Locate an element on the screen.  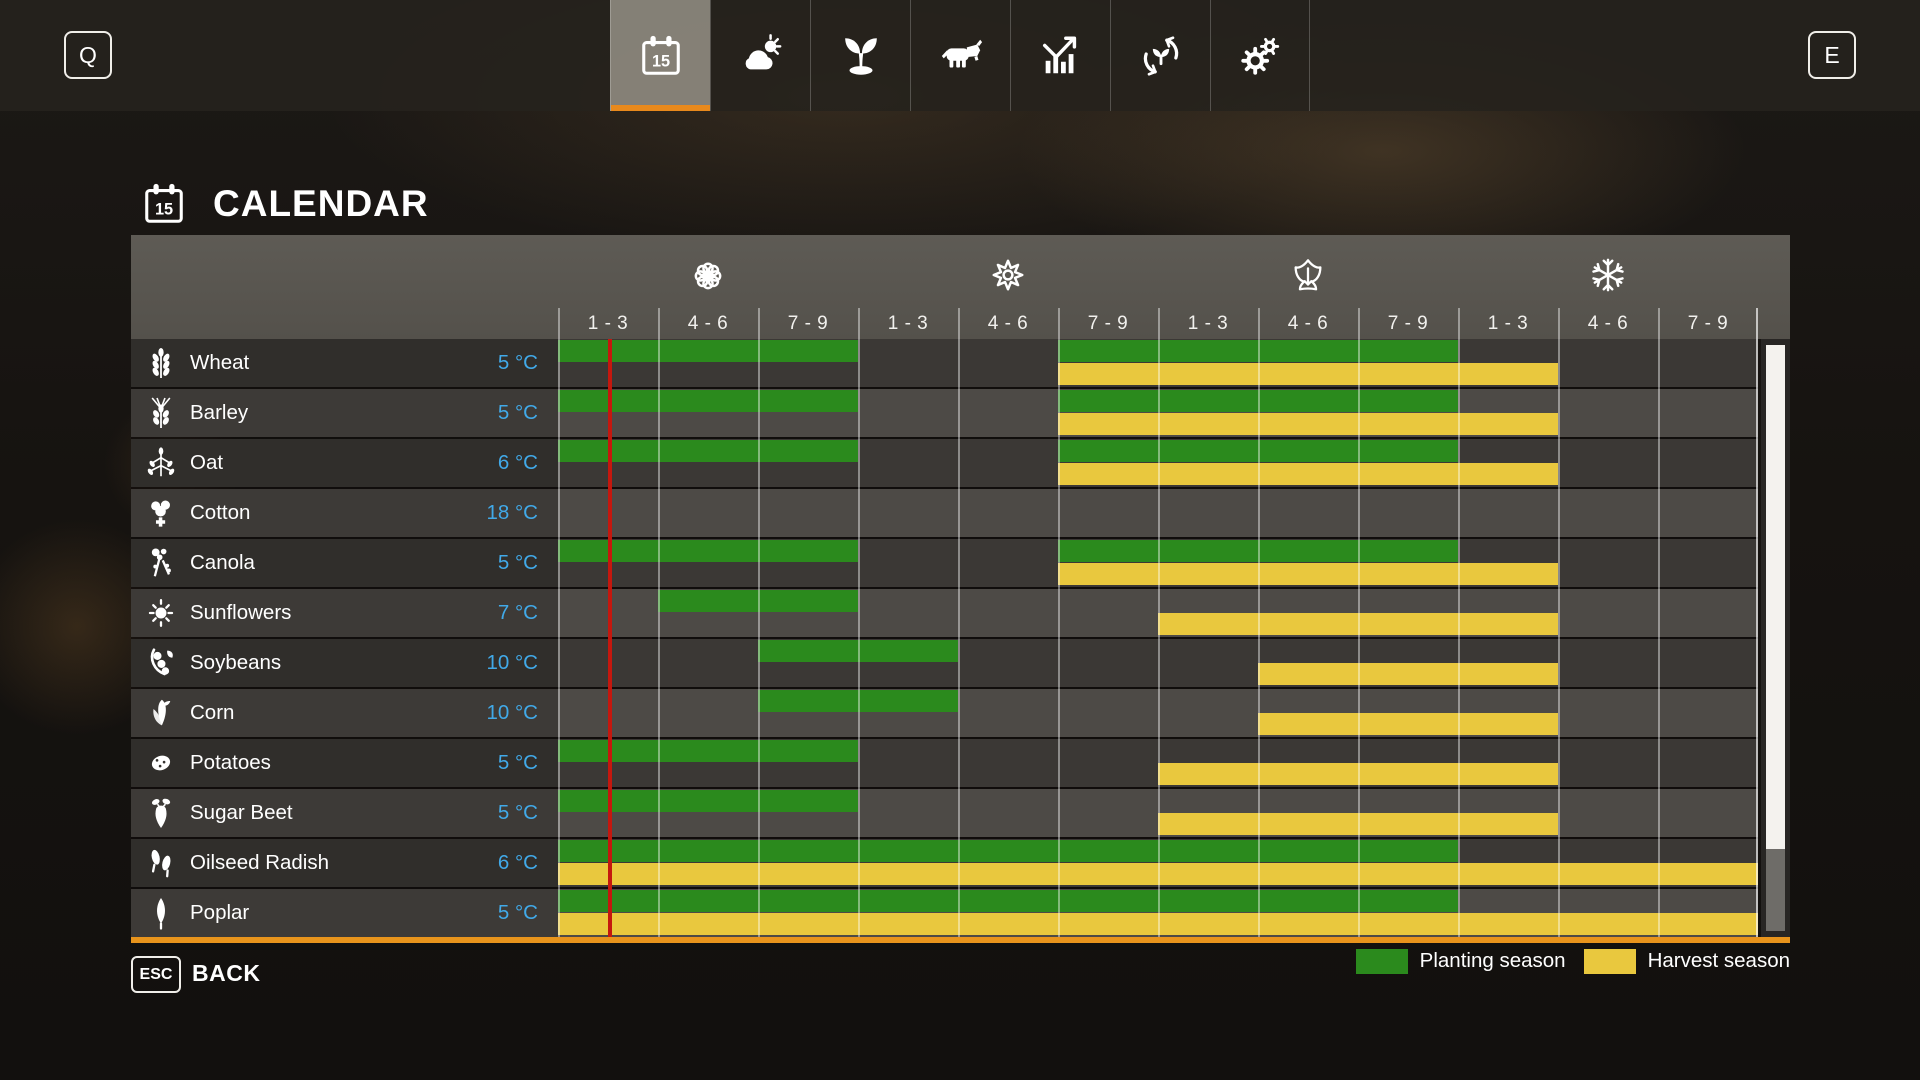
potatoes-icon is located at coordinates (161, 763).